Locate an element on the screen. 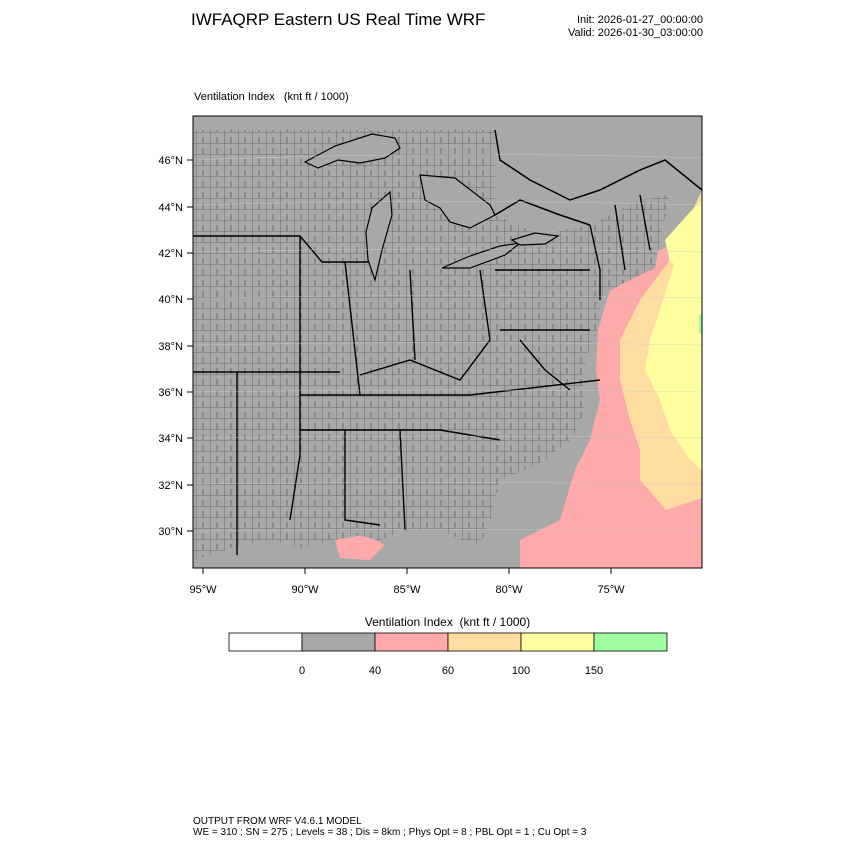 This screenshot has width=850, height=850. colorbar-label: 0 is located at coordinates (302, 671).